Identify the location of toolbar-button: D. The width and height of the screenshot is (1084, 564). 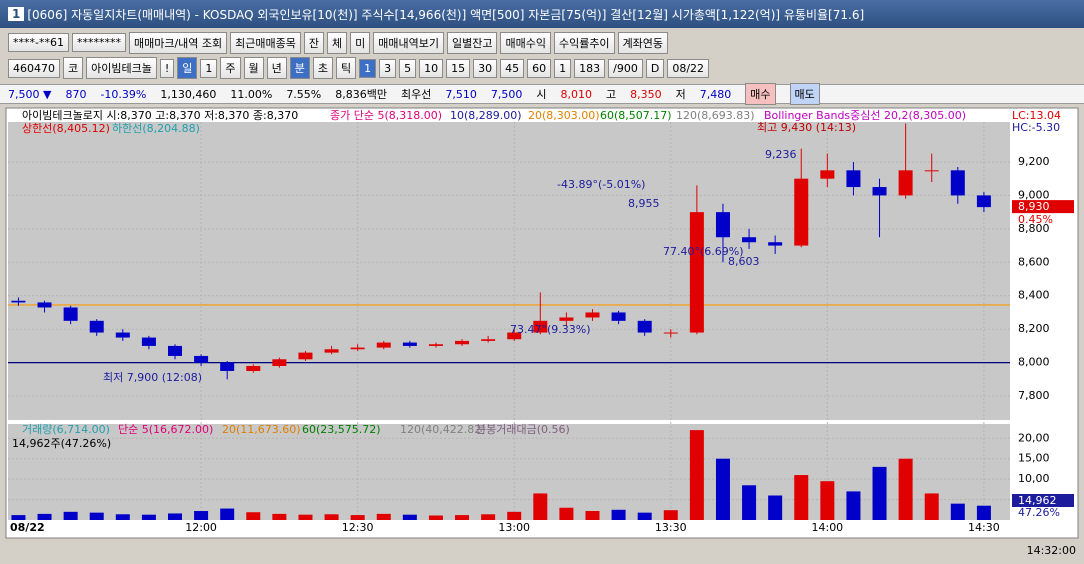
(655, 68).